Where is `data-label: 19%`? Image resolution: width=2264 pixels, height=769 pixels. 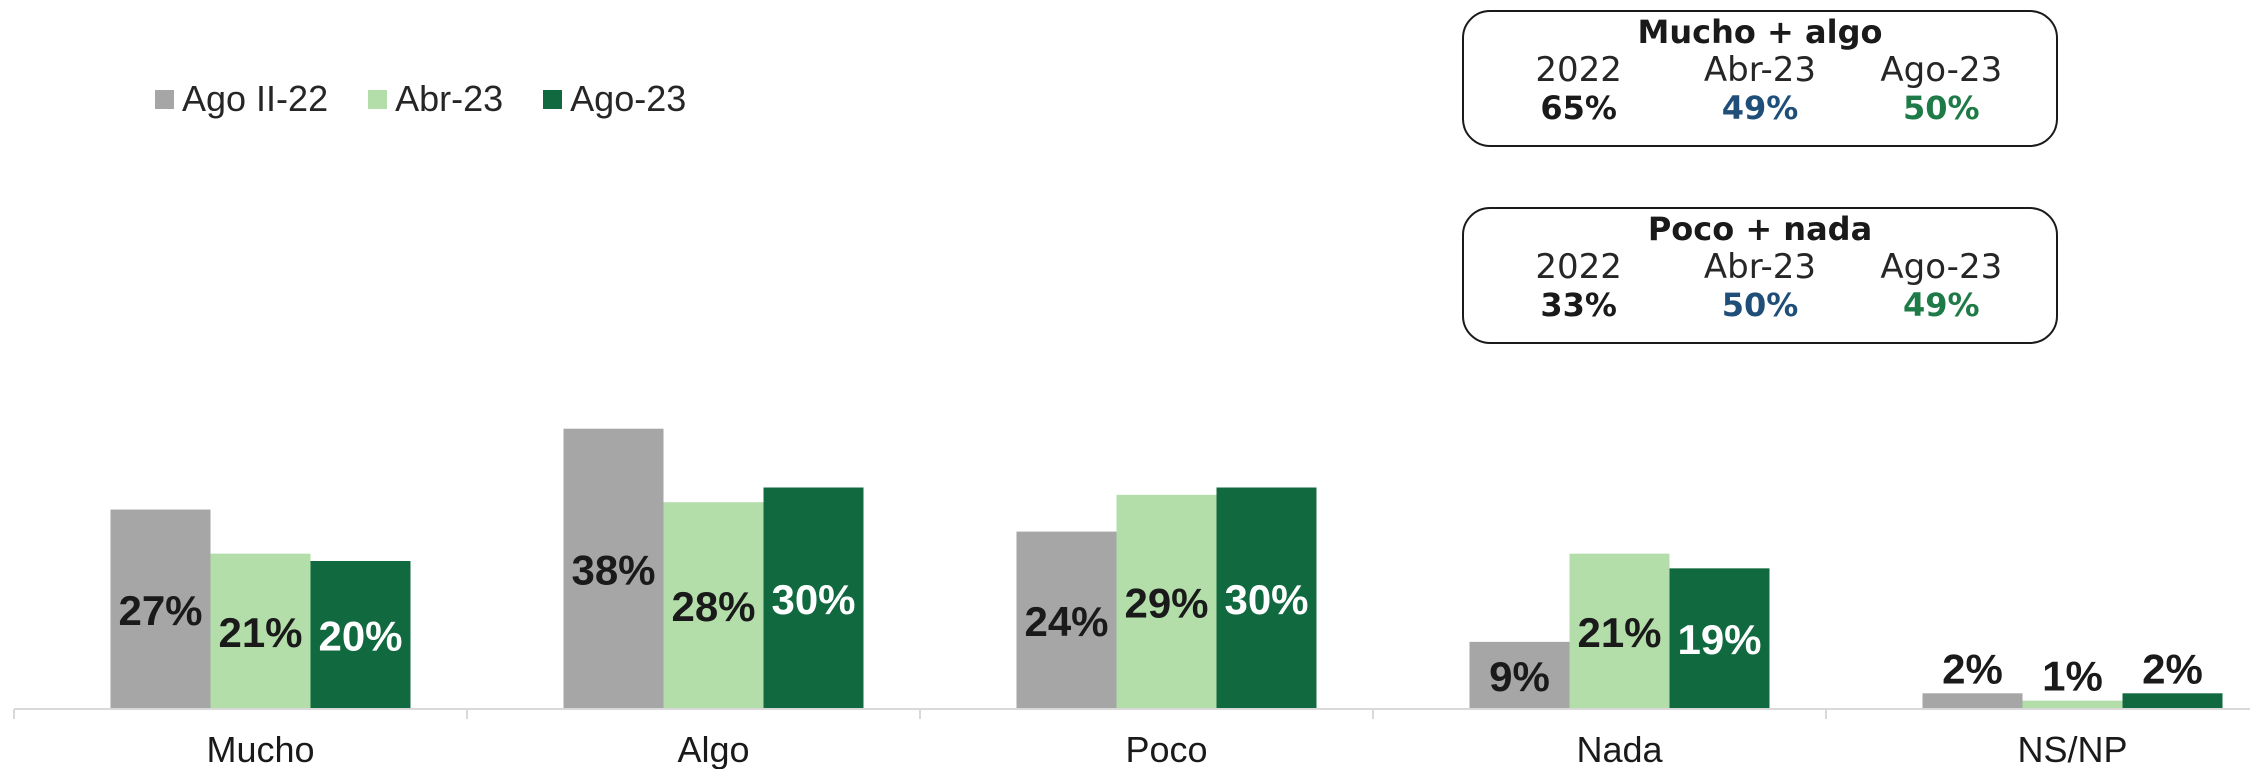
data-label: 19% is located at coordinates (1719, 639).